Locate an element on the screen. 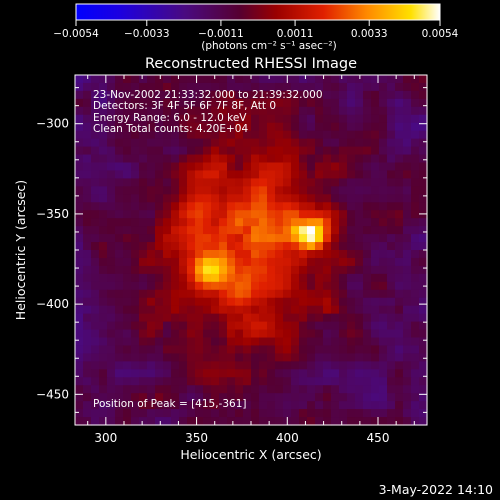 This screenshot has width=500, height=500. colorbar-tick-label: 0.0033 is located at coordinates (369, 34).